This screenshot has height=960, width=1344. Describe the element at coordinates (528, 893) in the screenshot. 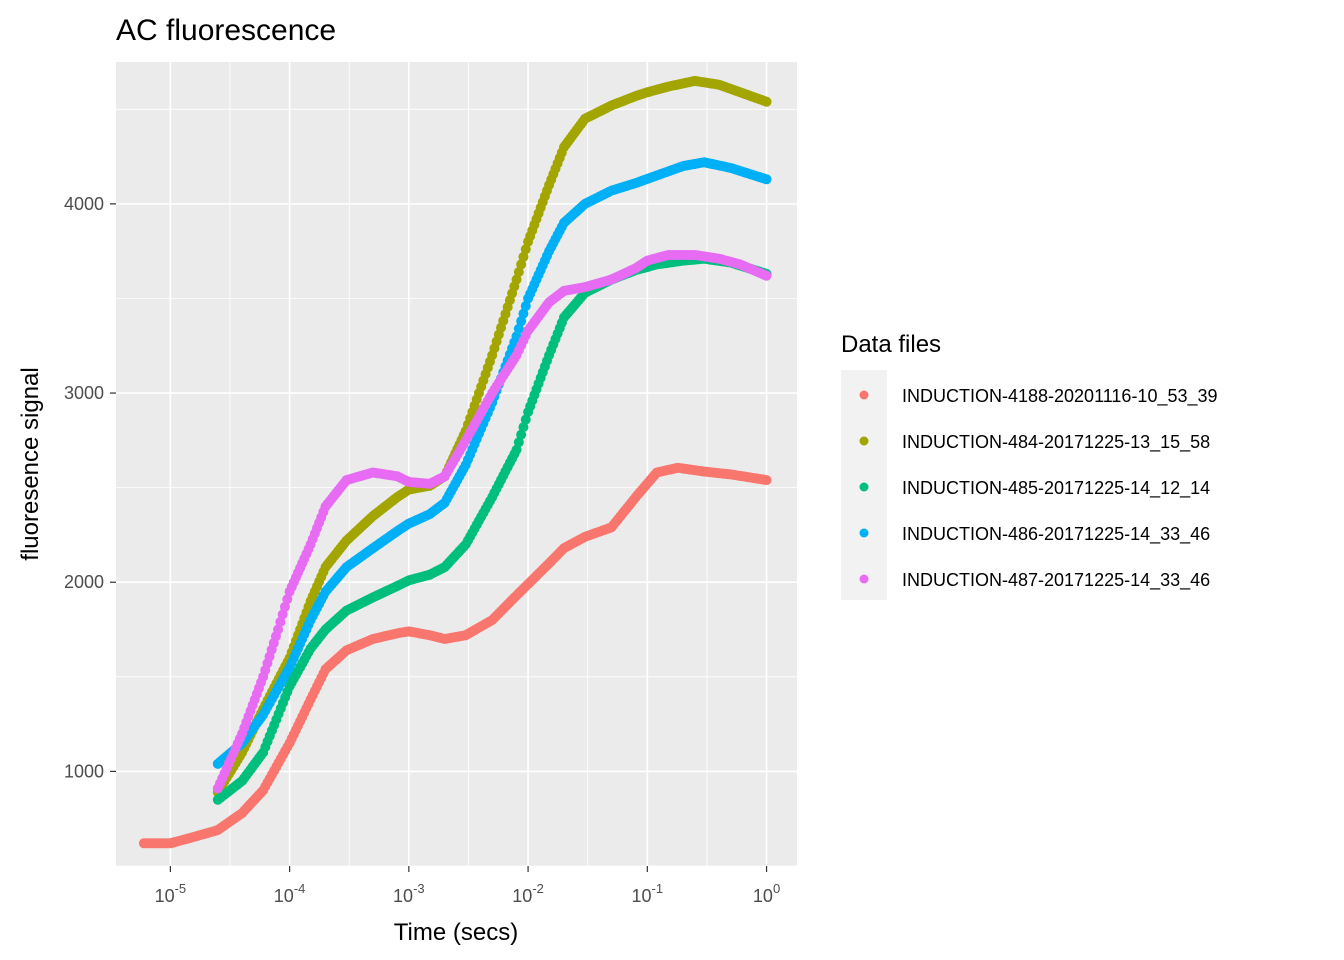

I see `x-tick-label: 10⁻²` at that location.